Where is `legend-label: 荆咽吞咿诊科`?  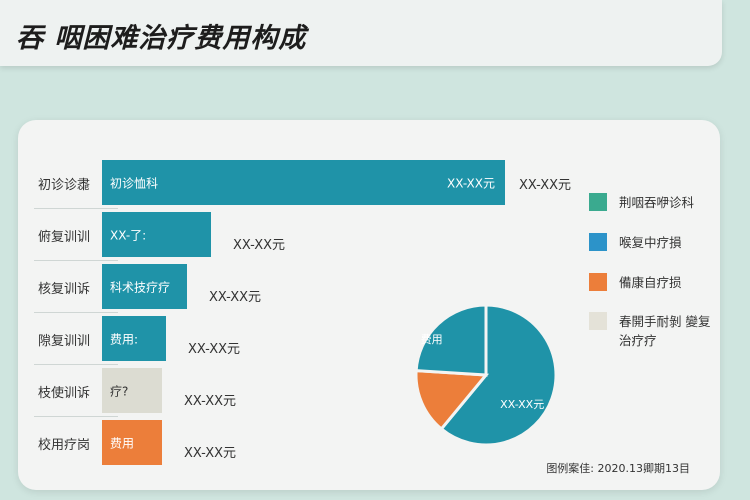
legend-label: 荆咽吞咿诊科 is located at coordinates (657, 202).